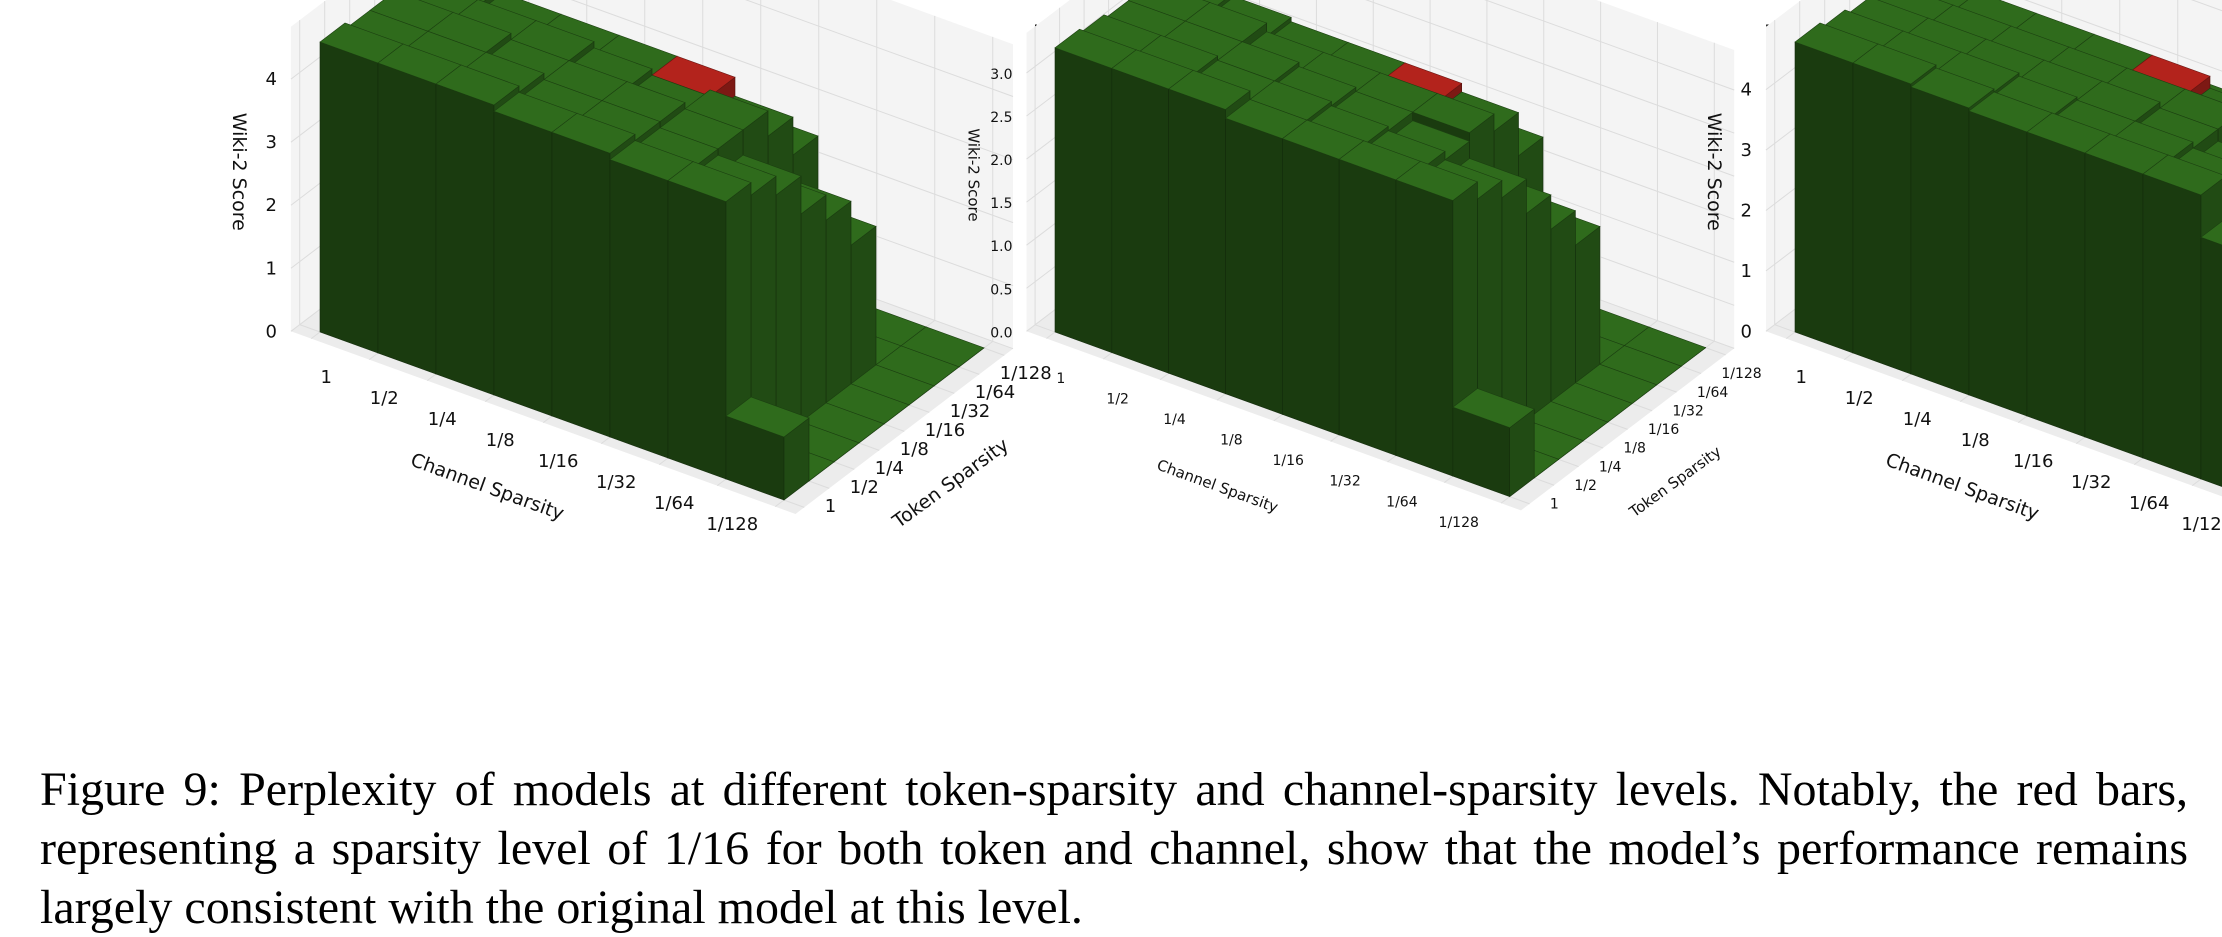 The height and width of the screenshot is (937, 2222). Describe the element at coordinates (1001, 247) in the screenshot. I see `z-tick-label: 1.0` at that location.